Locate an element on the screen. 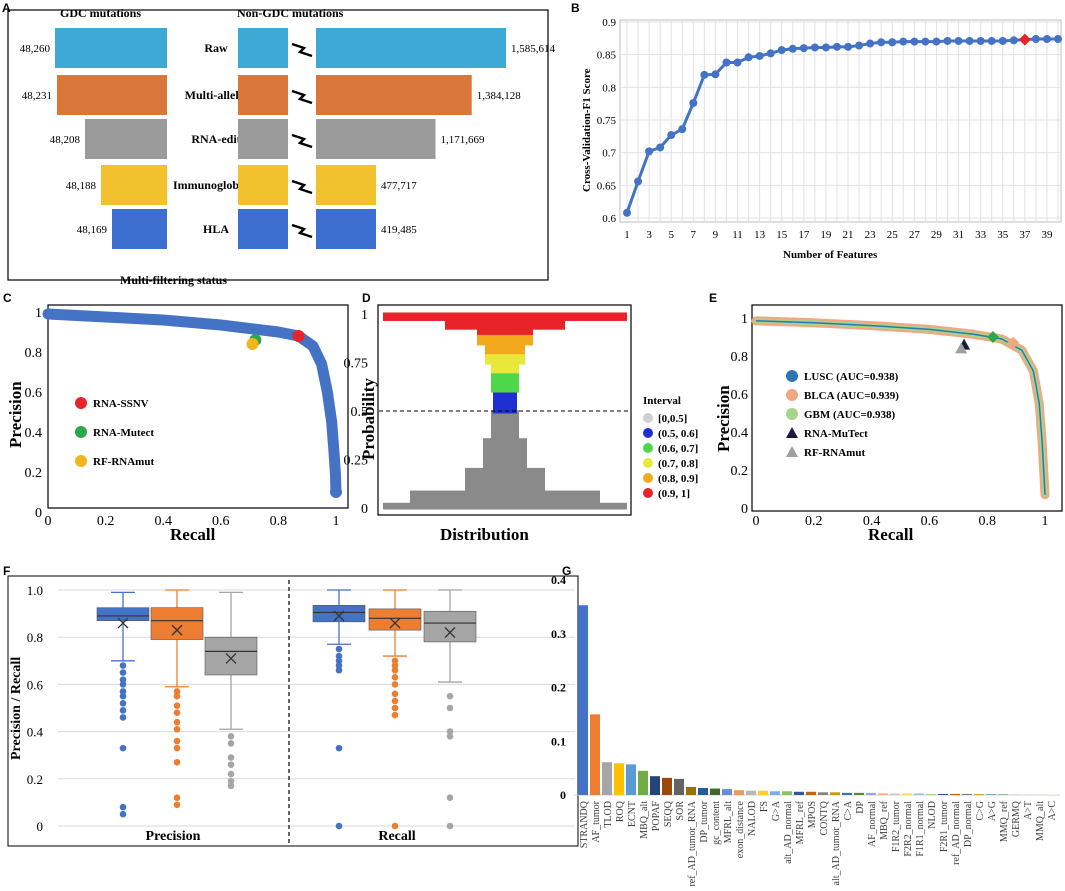 The width and height of the screenshot is (1065, 891). g-ytick: 0.3 is located at coordinates (558, 634).